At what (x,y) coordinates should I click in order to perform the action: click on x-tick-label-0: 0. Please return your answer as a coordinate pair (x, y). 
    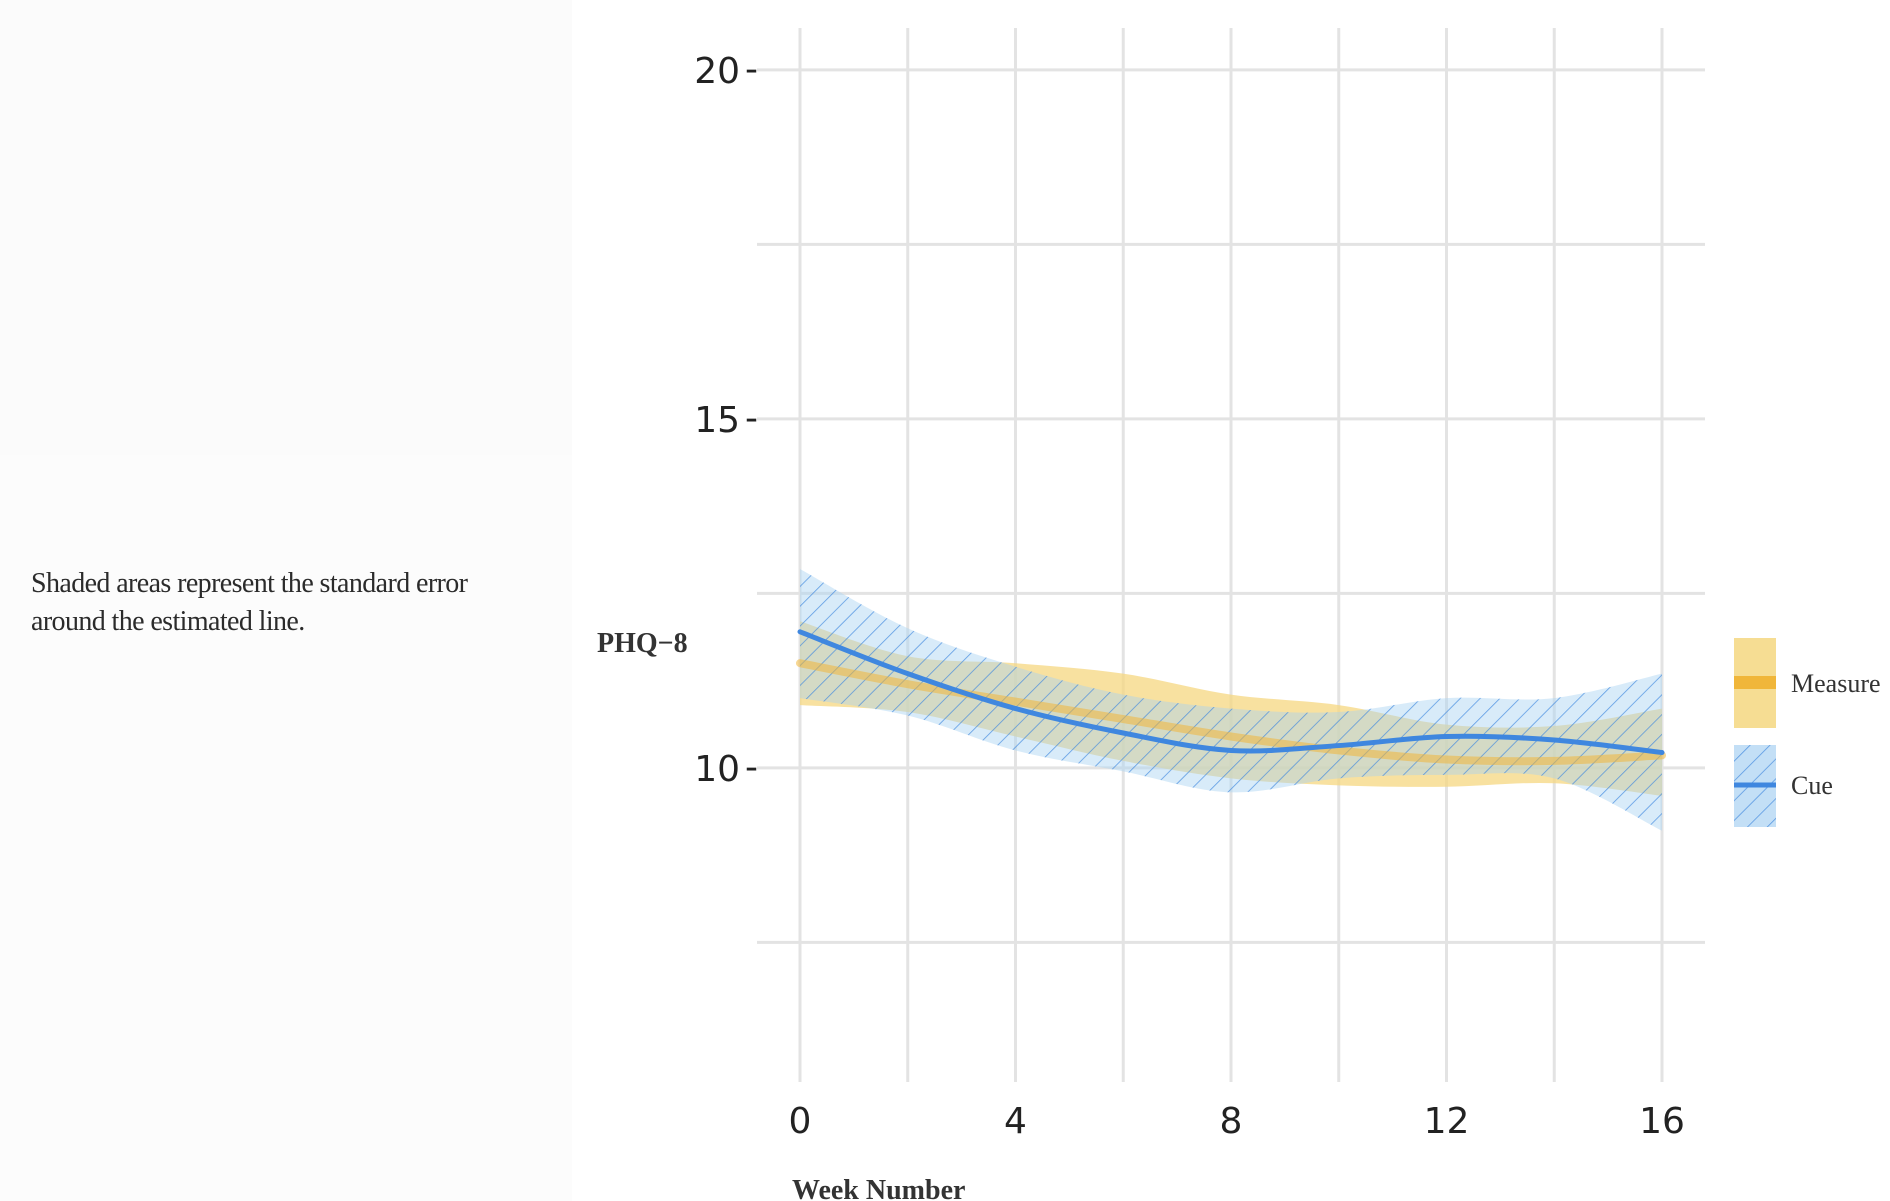
    Looking at the image, I should click on (800, 1121).